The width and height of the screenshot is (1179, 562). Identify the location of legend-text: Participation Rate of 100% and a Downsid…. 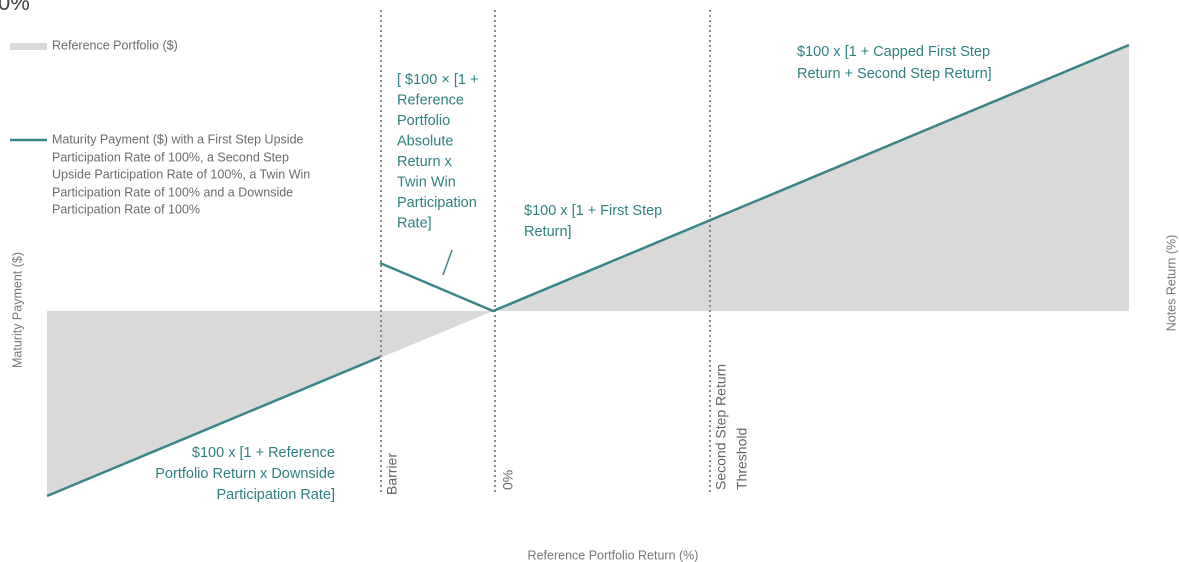
(172, 192).